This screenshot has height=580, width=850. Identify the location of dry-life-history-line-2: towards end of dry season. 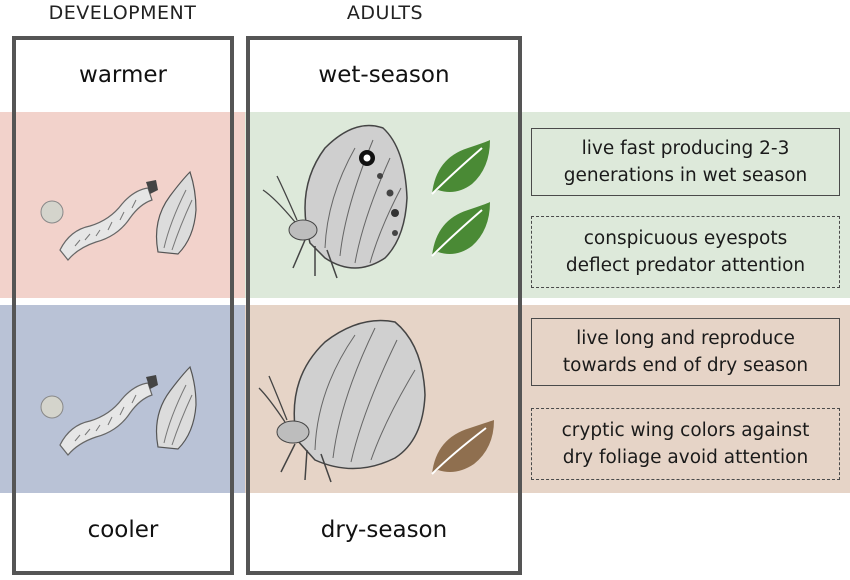
(685, 365).